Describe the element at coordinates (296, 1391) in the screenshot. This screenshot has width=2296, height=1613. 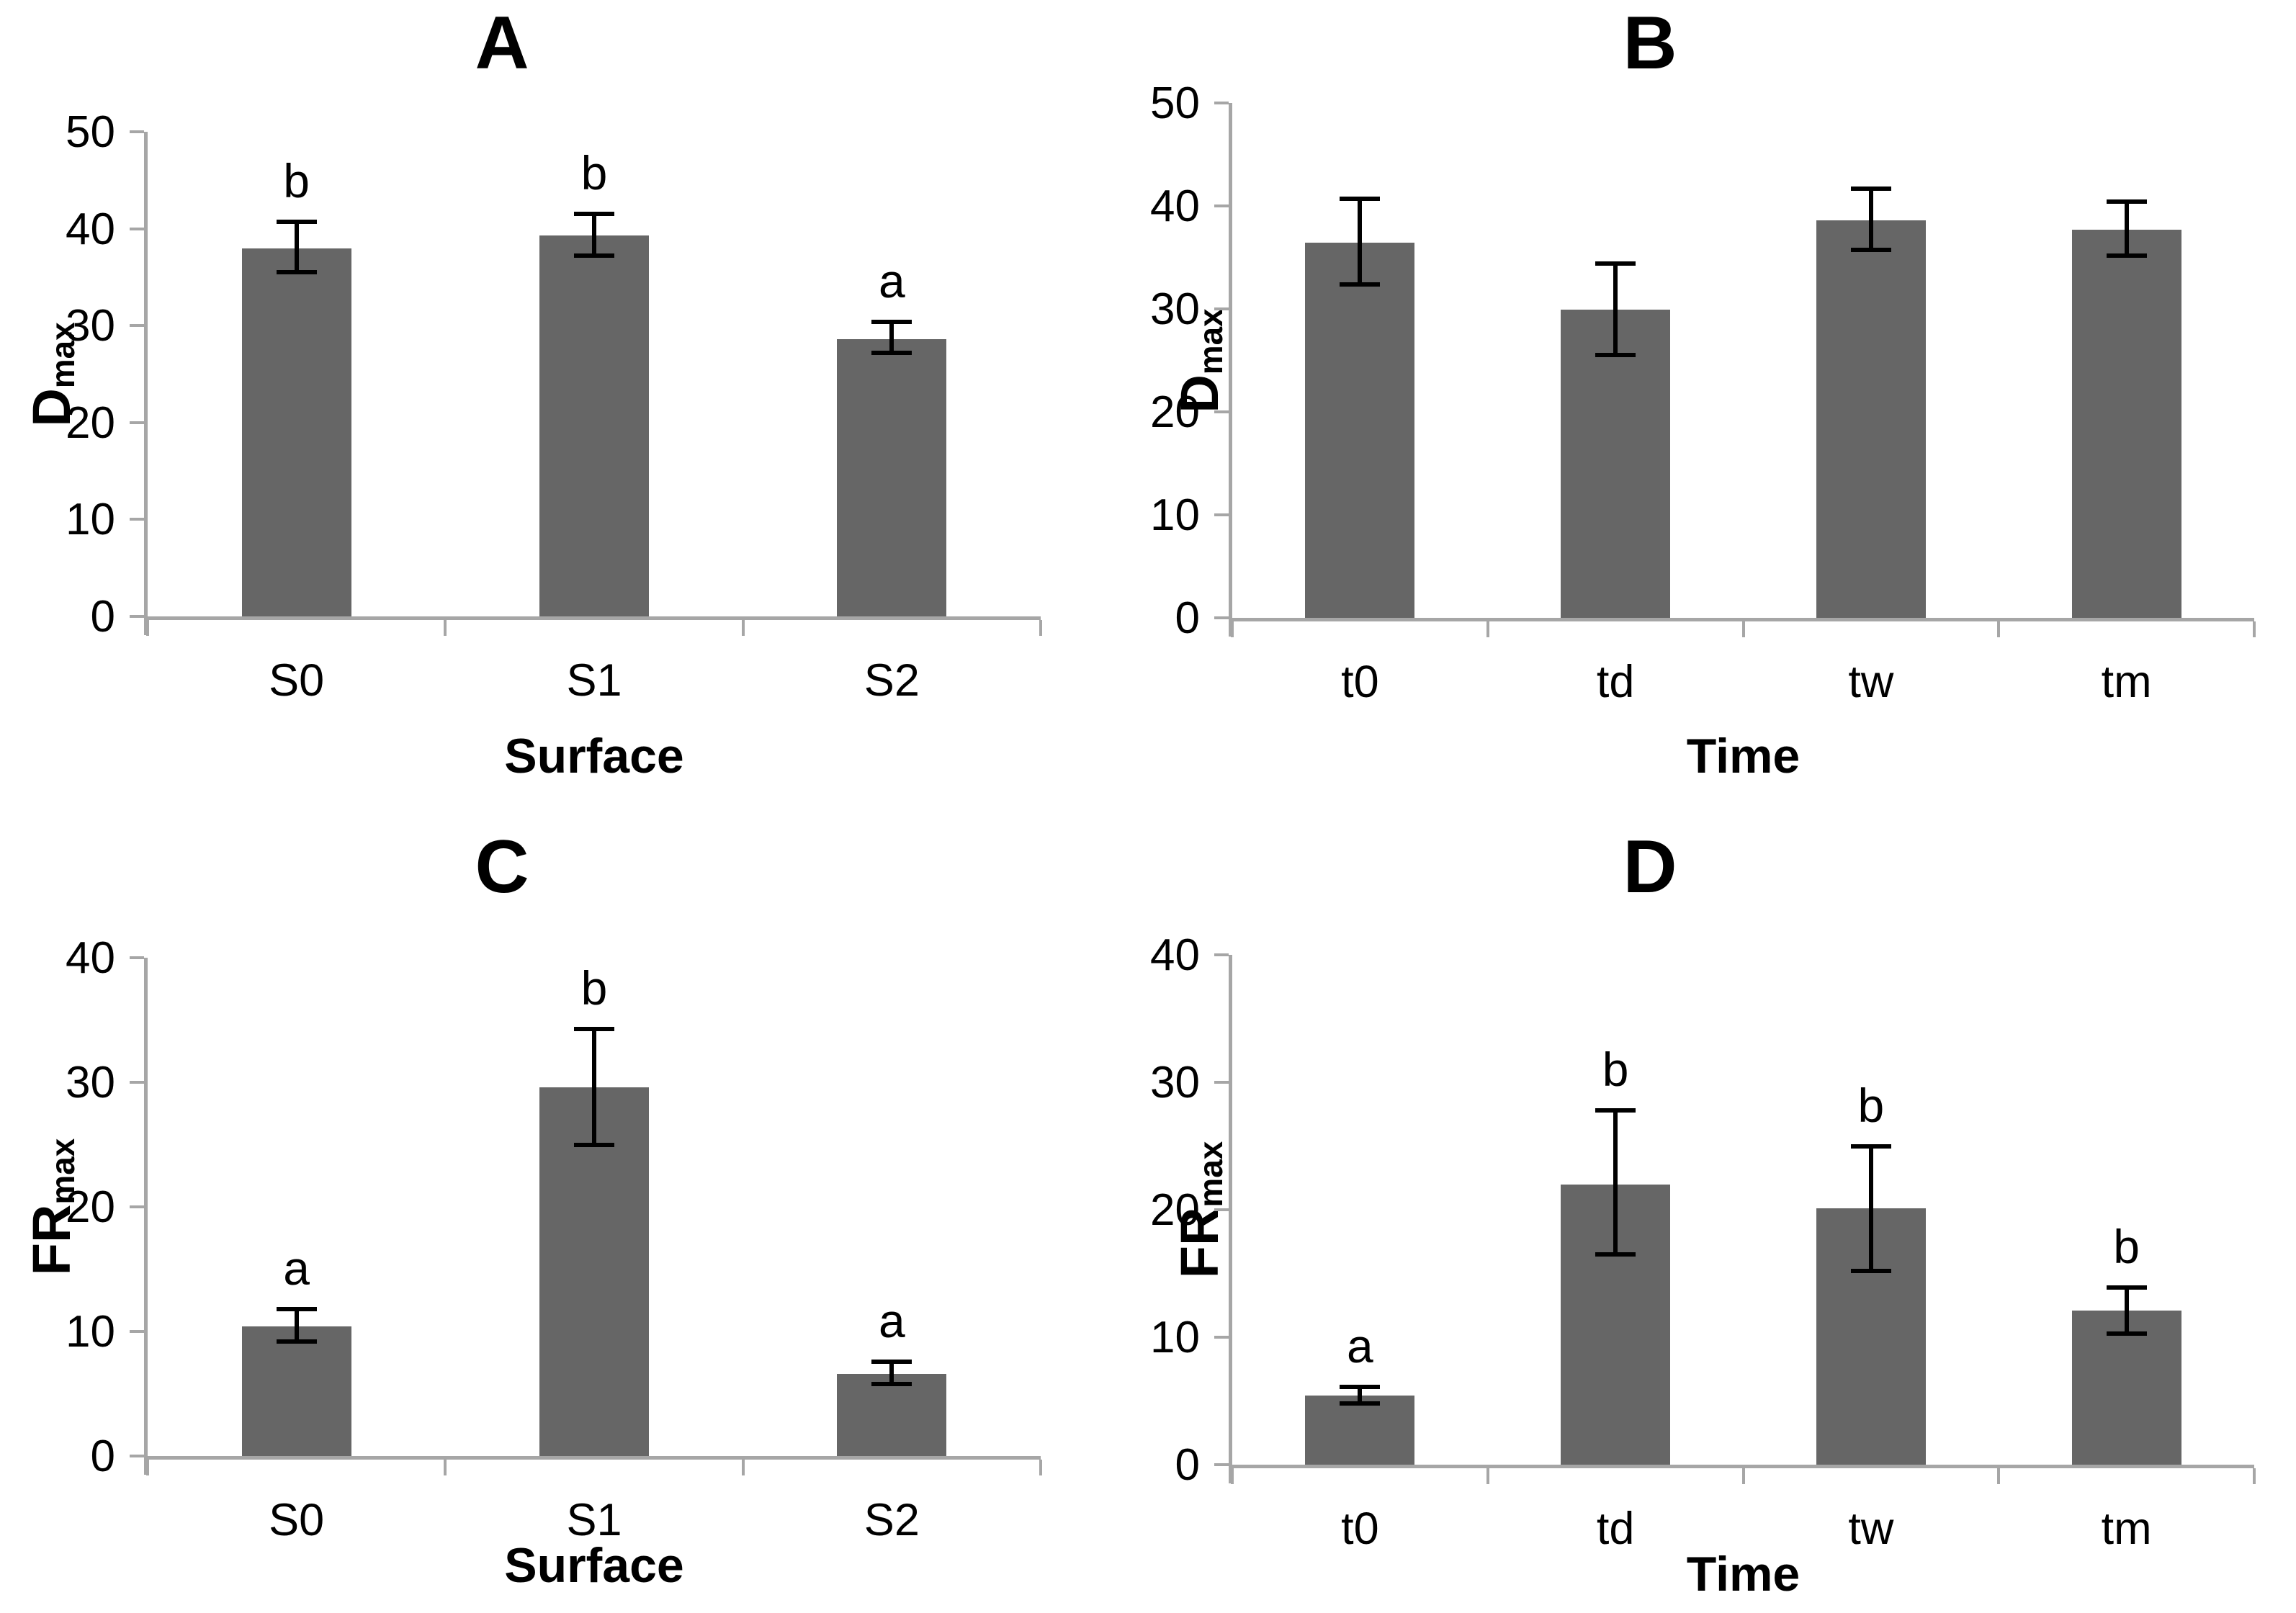
I see `bar-S0` at that location.